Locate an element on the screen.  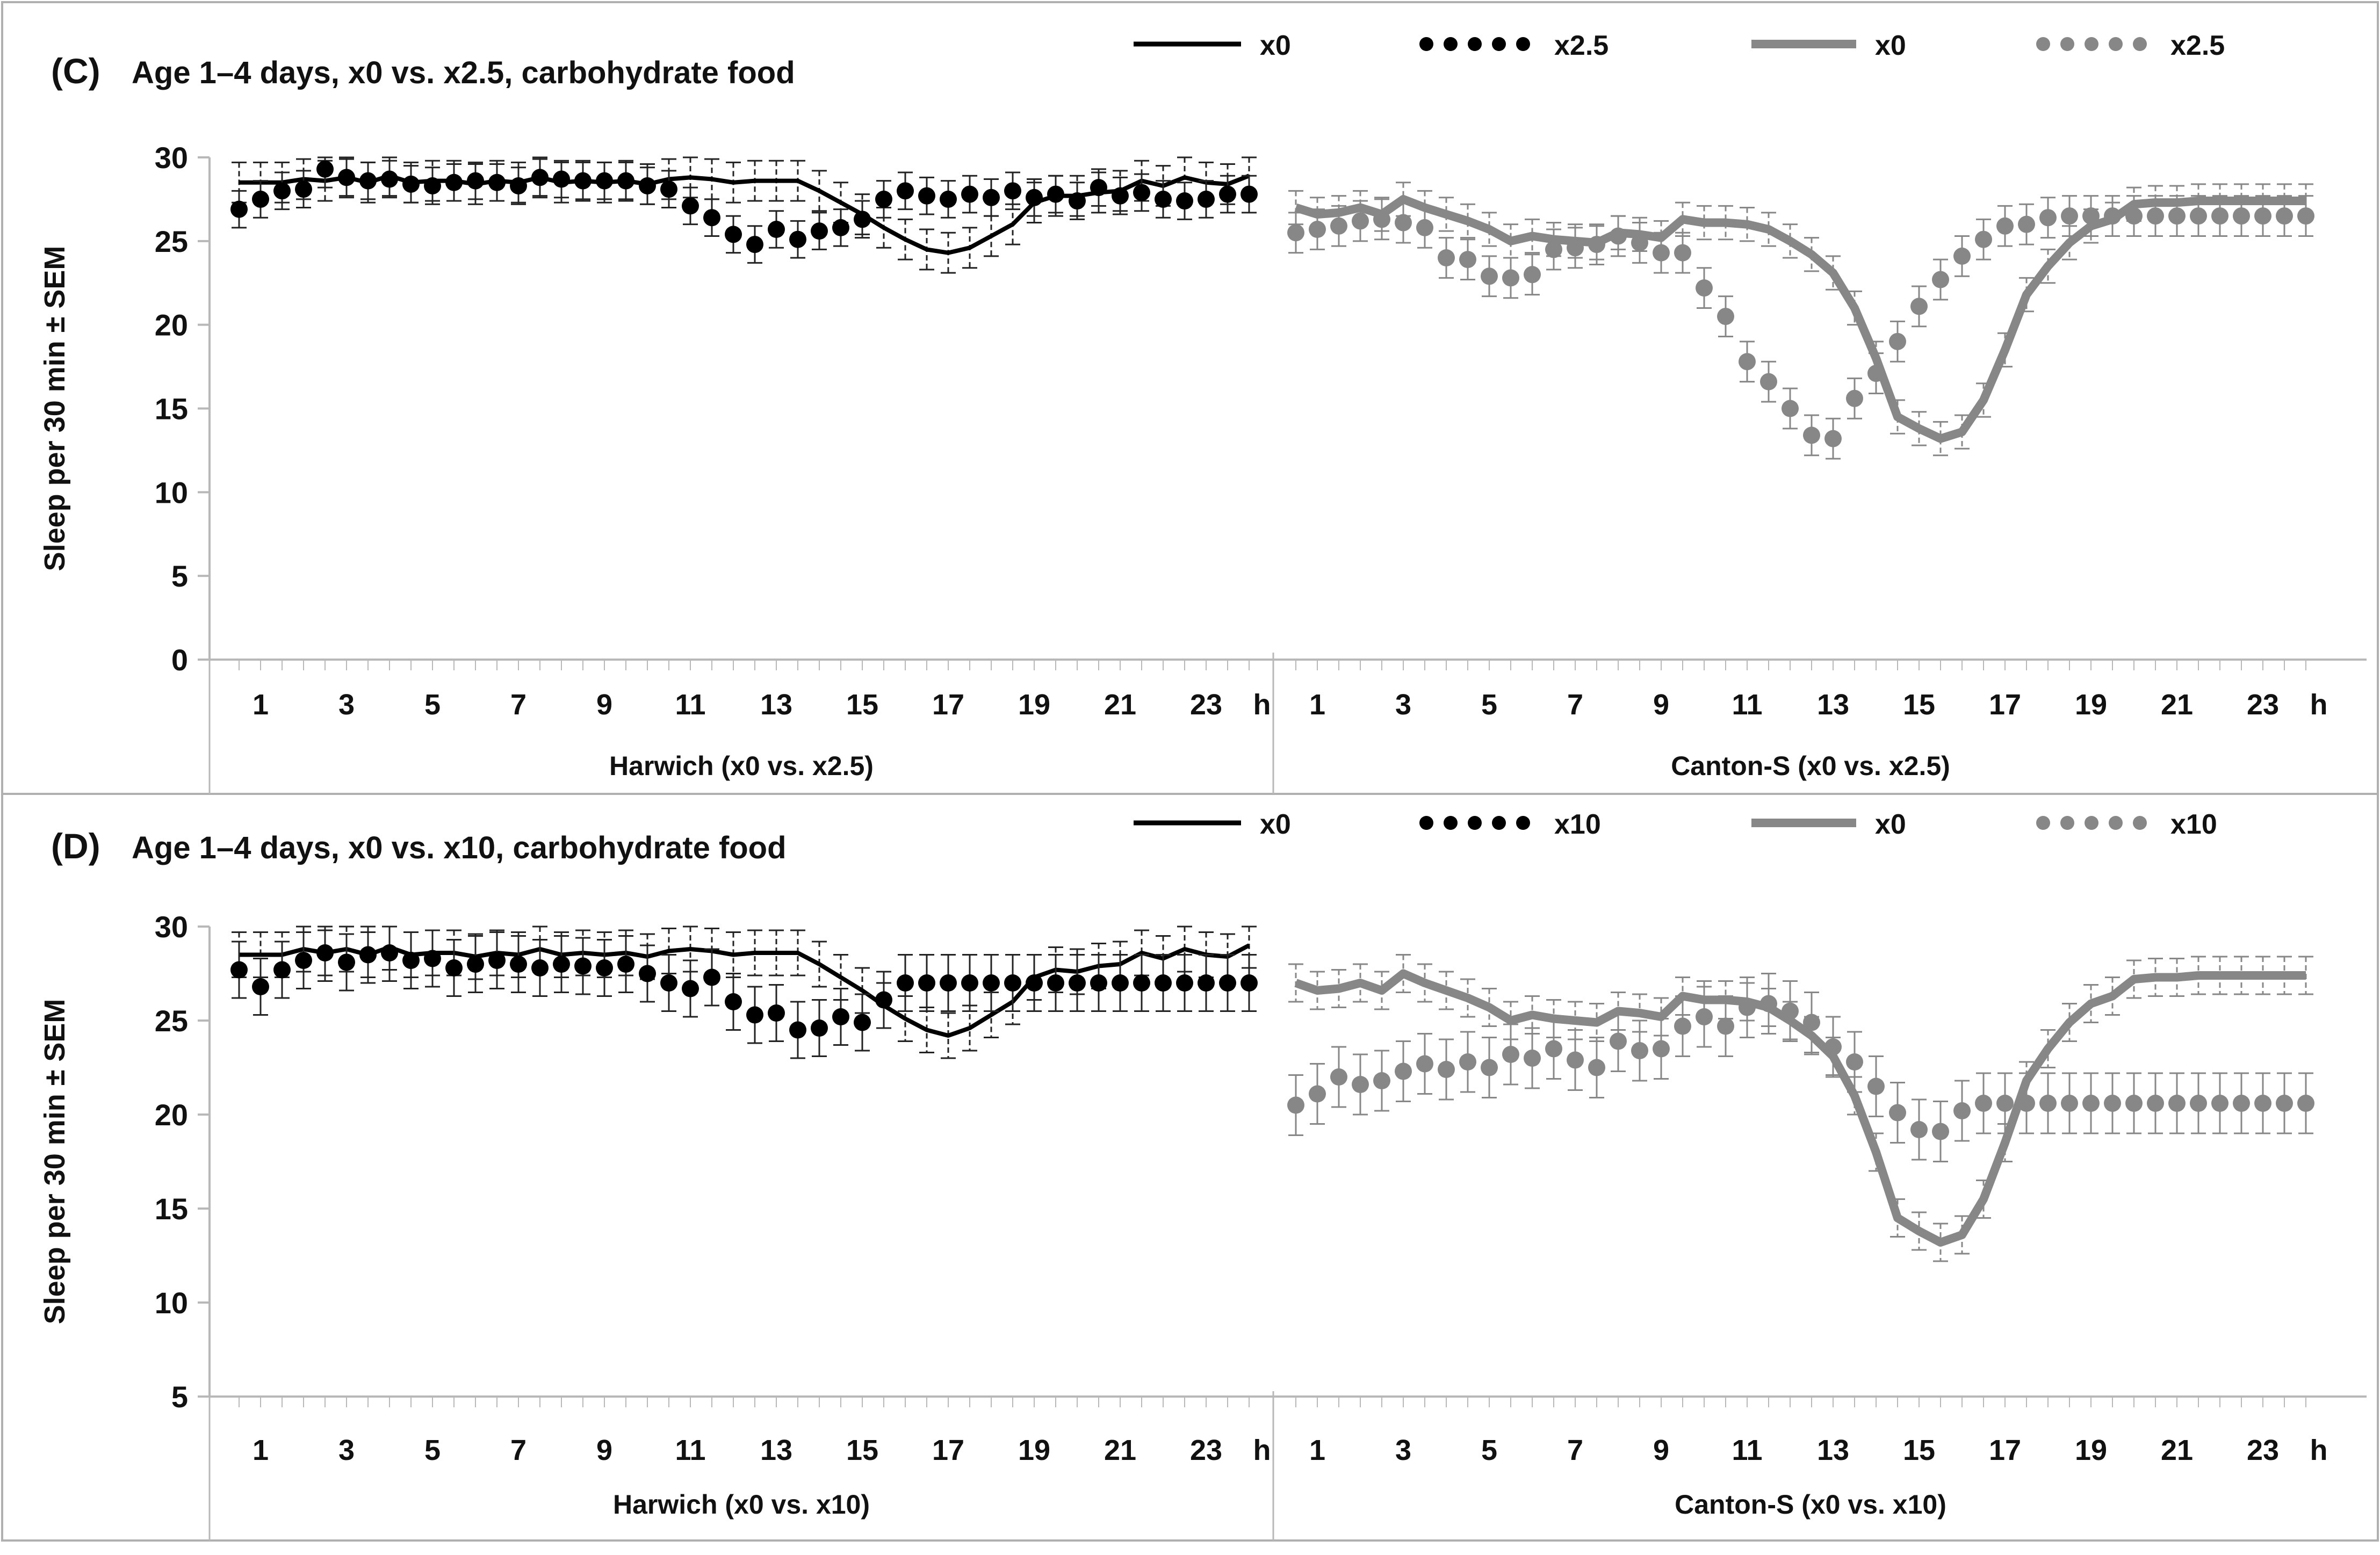
panel-label: (D) is located at coordinates (75, 846).